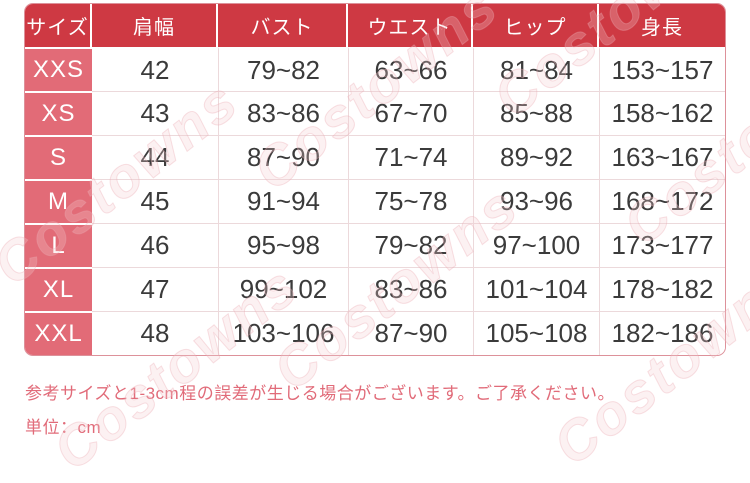 The width and height of the screenshot is (750, 483). What do you see at coordinates (58, 69) in the screenshot?
I see `size-cell-XXS: XXS` at bounding box center [58, 69].